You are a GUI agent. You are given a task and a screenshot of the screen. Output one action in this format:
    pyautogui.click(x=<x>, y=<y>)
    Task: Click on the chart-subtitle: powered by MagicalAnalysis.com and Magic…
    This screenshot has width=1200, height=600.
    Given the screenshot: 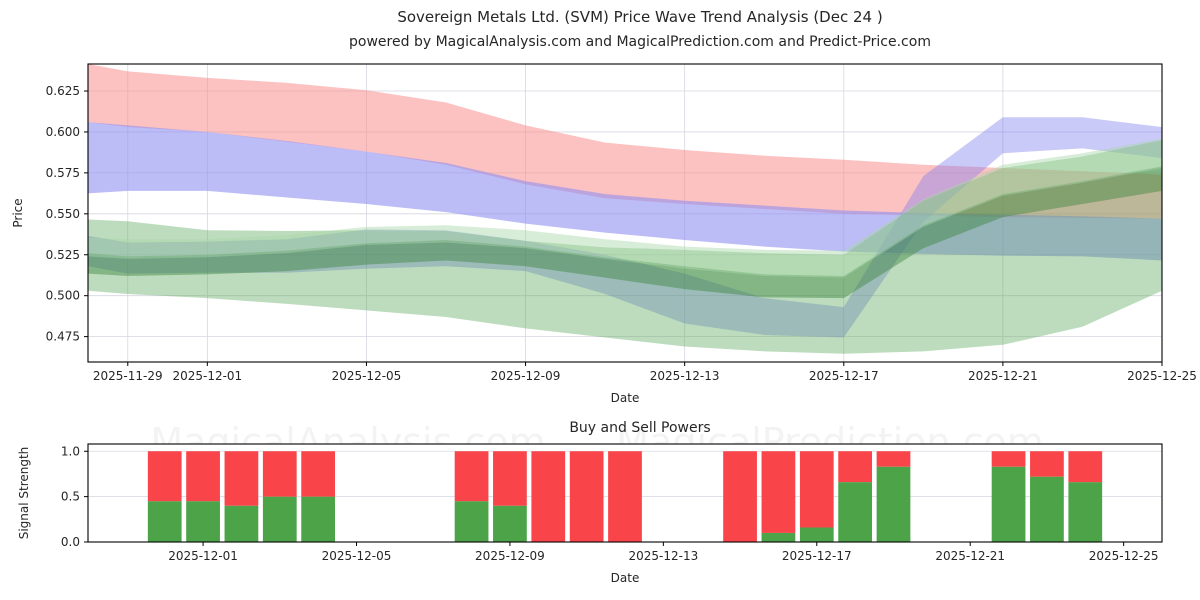 What is the action you would take?
    pyautogui.click(x=640, y=42)
    